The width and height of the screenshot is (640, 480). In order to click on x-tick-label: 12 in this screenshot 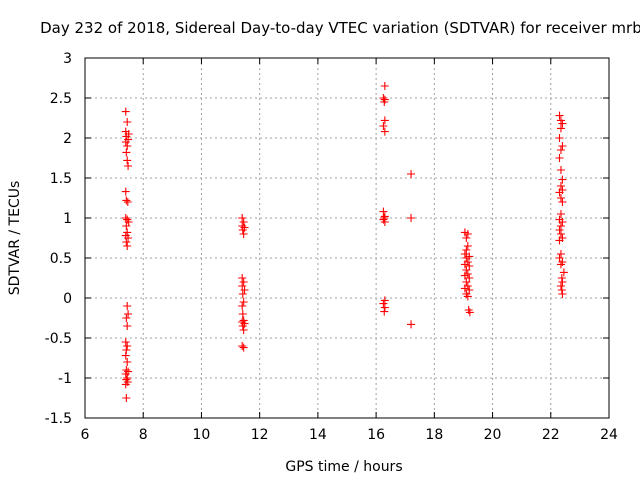, I will do `click(260, 435)`.